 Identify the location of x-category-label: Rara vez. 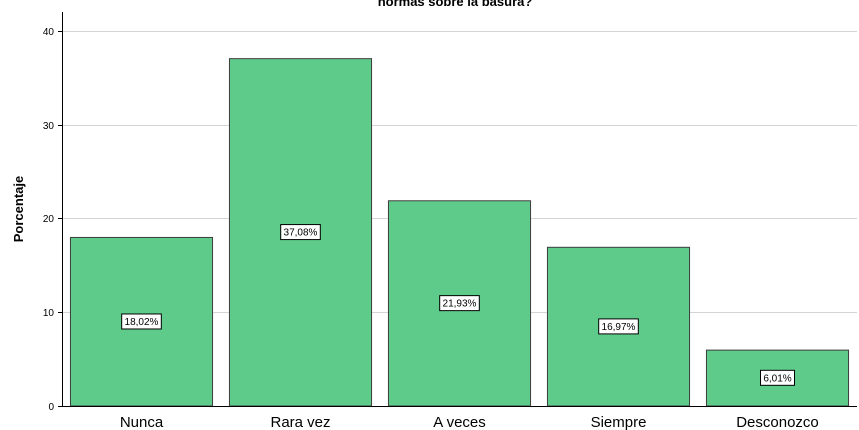
(300, 422).